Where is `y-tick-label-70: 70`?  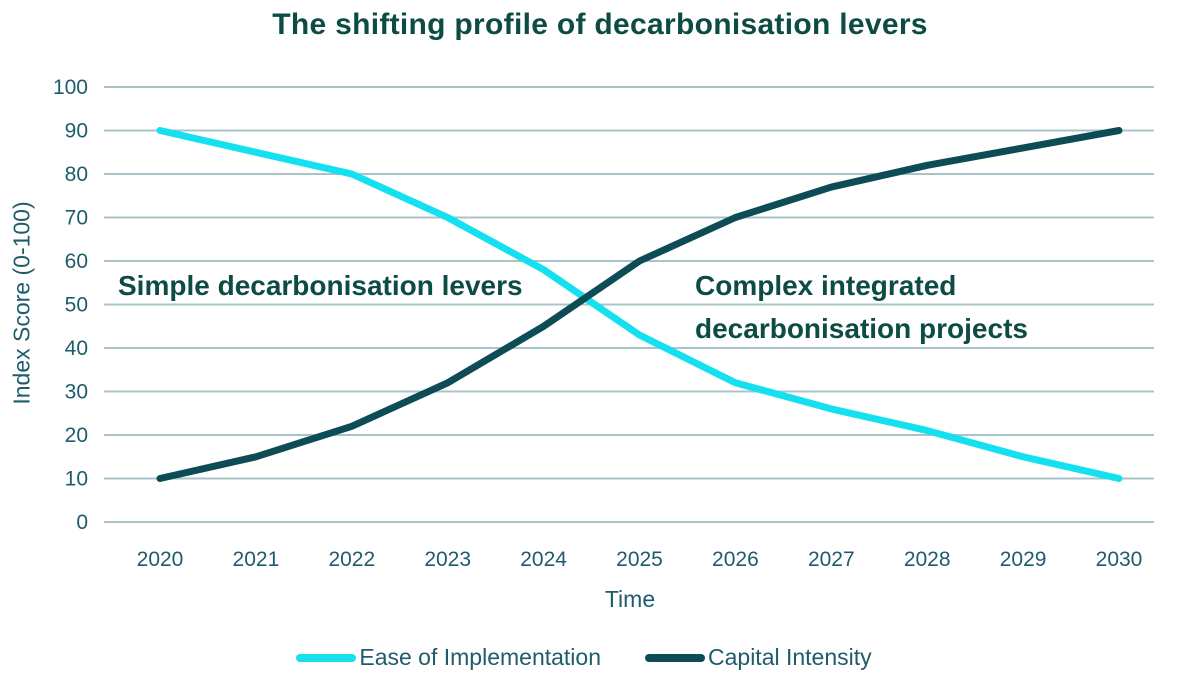
y-tick-label-70: 70 is located at coordinates (76, 218).